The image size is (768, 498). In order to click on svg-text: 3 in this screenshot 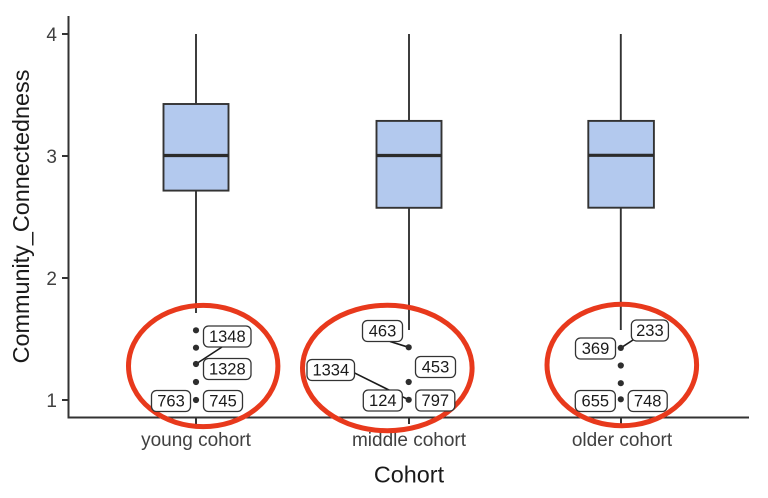, I will do `click(51, 157)`.